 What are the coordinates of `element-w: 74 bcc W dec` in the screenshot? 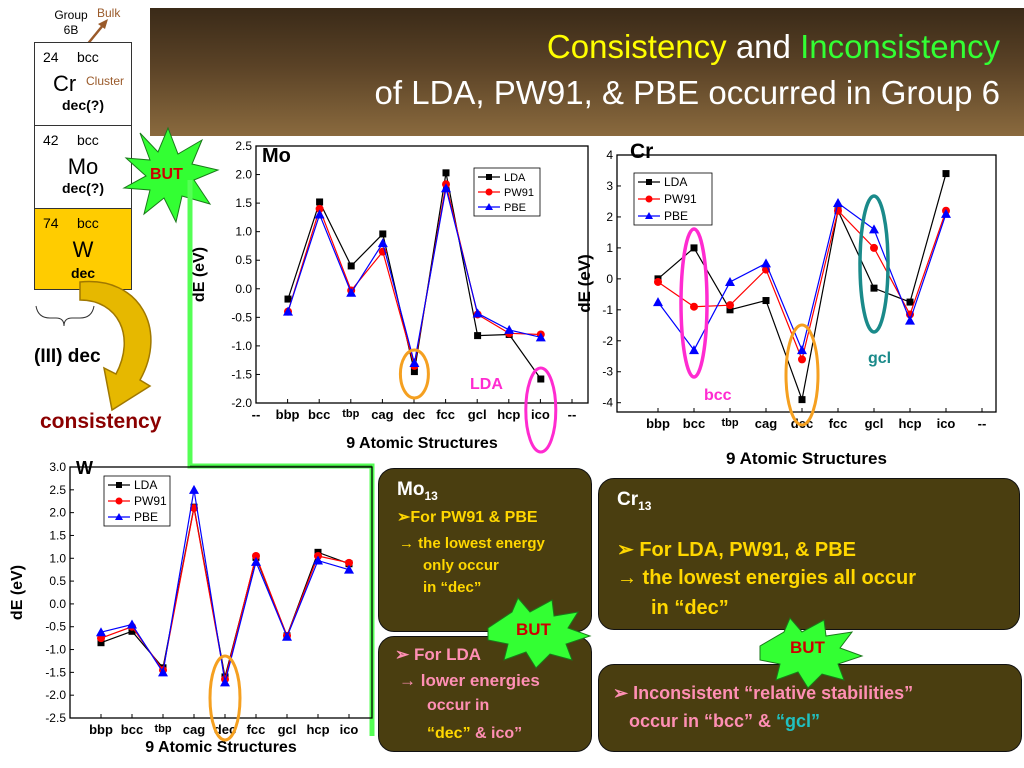 It's located at (83, 249).